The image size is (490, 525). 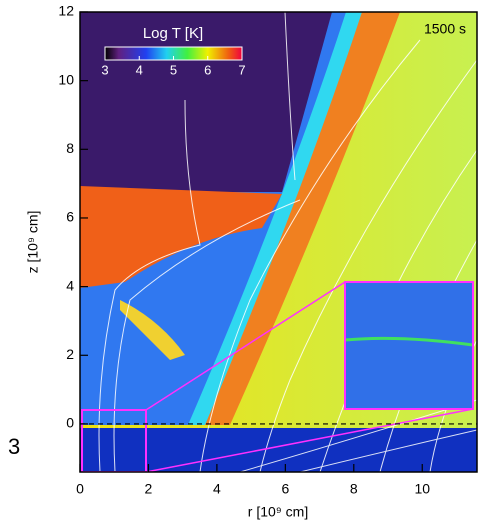 I want to click on colorbar-tick-label: 4, so click(x=139, y=69).